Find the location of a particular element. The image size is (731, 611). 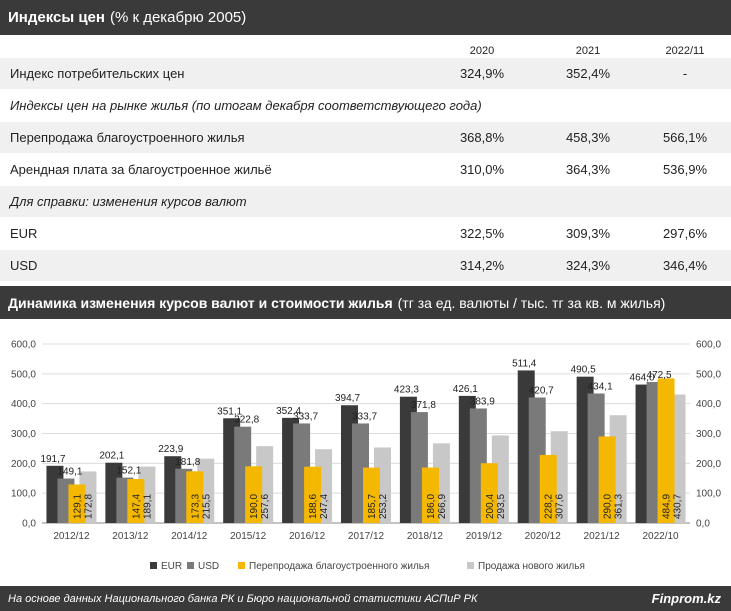

data-label-resale: 484,9 is located at coordinates (667, 506).